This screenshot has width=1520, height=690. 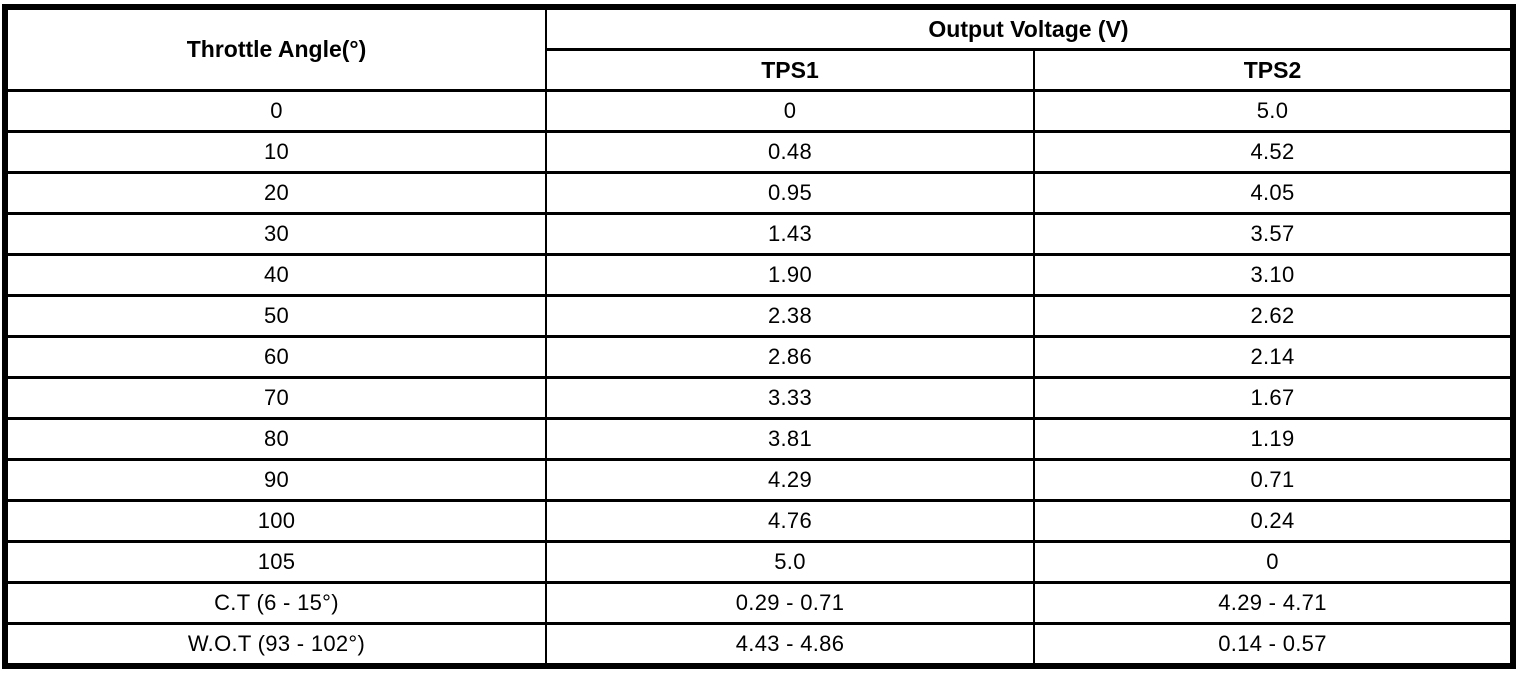 I want to click on cell-tps1: 0.48, so click(x=790, y=152).